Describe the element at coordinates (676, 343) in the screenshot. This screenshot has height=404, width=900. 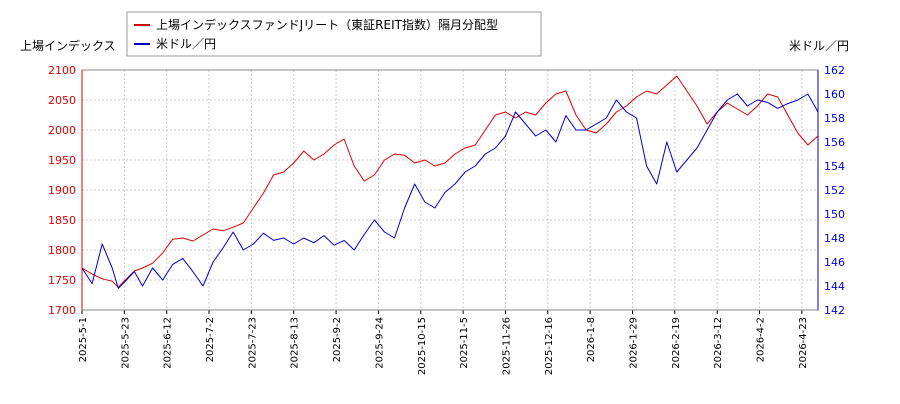
I see `x-tick-label: 2026-2-19` at that location.